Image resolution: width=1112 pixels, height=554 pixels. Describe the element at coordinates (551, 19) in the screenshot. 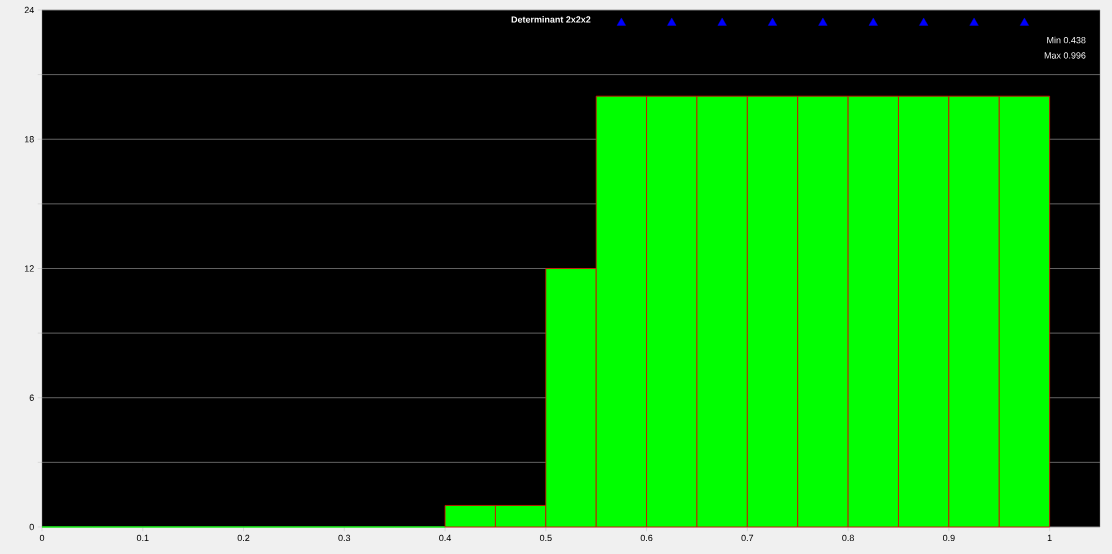

I see `text: Determinant 2x2x2` at that location.